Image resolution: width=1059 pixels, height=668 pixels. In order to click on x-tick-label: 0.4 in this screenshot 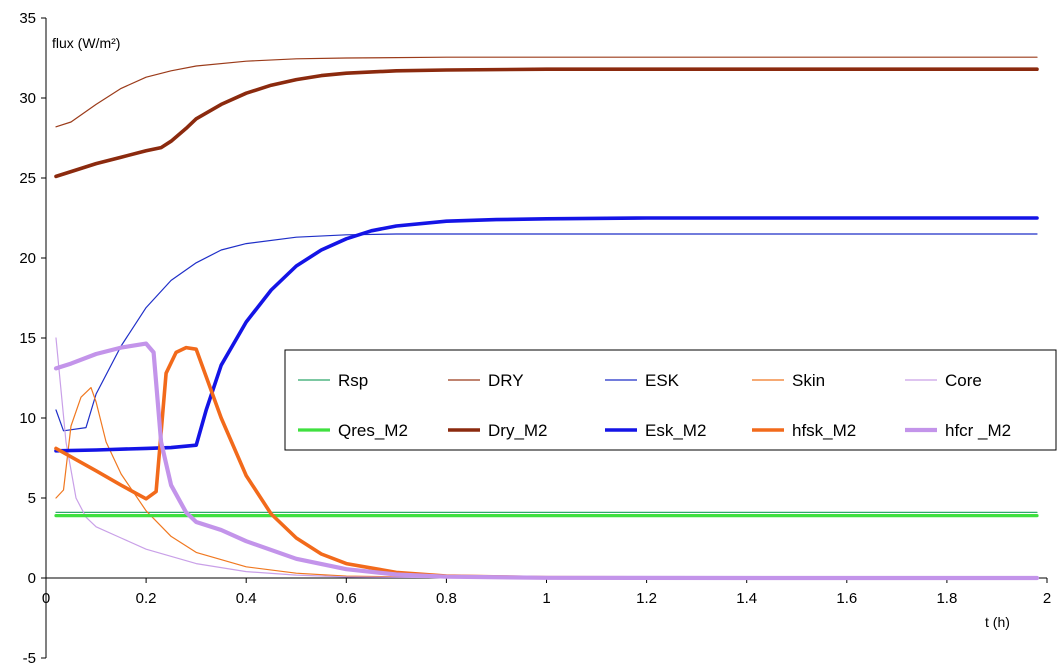, I will do `click(246, 598)`.